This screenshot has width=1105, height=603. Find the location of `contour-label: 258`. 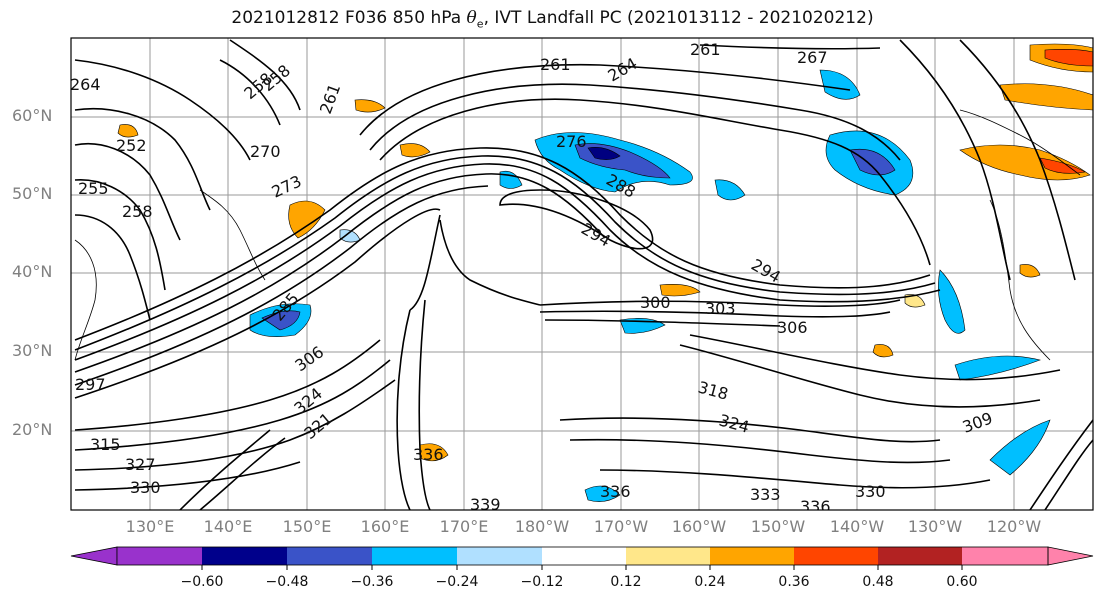

contour-label: 258 is located at coordinates (137, 211).